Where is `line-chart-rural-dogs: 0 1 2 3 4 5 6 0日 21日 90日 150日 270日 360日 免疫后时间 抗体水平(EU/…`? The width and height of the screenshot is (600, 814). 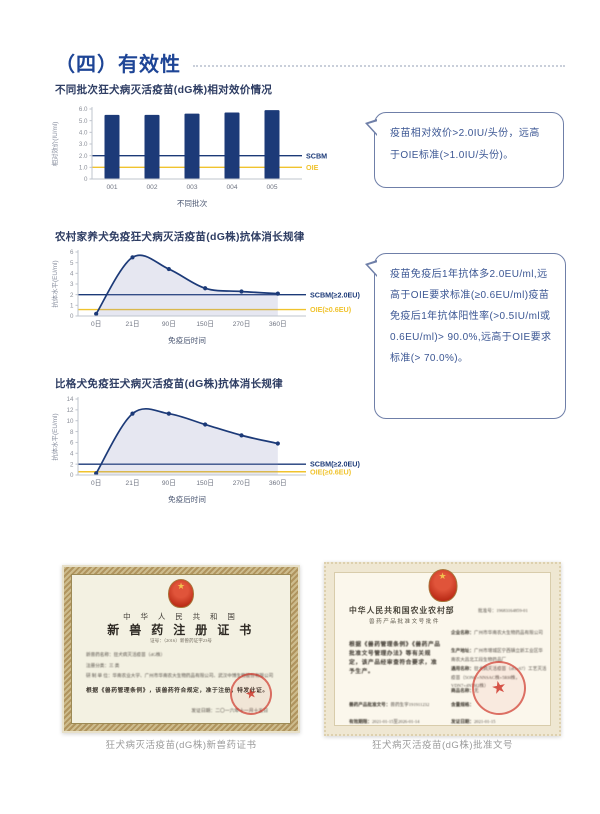
line-chart-rural-dogs: 0 1 2 3 4 5 6 0日 21日 90日 150日 270日 360日 免疫后时间 抗体水平(EU/… is located at coordinates (215, 297).